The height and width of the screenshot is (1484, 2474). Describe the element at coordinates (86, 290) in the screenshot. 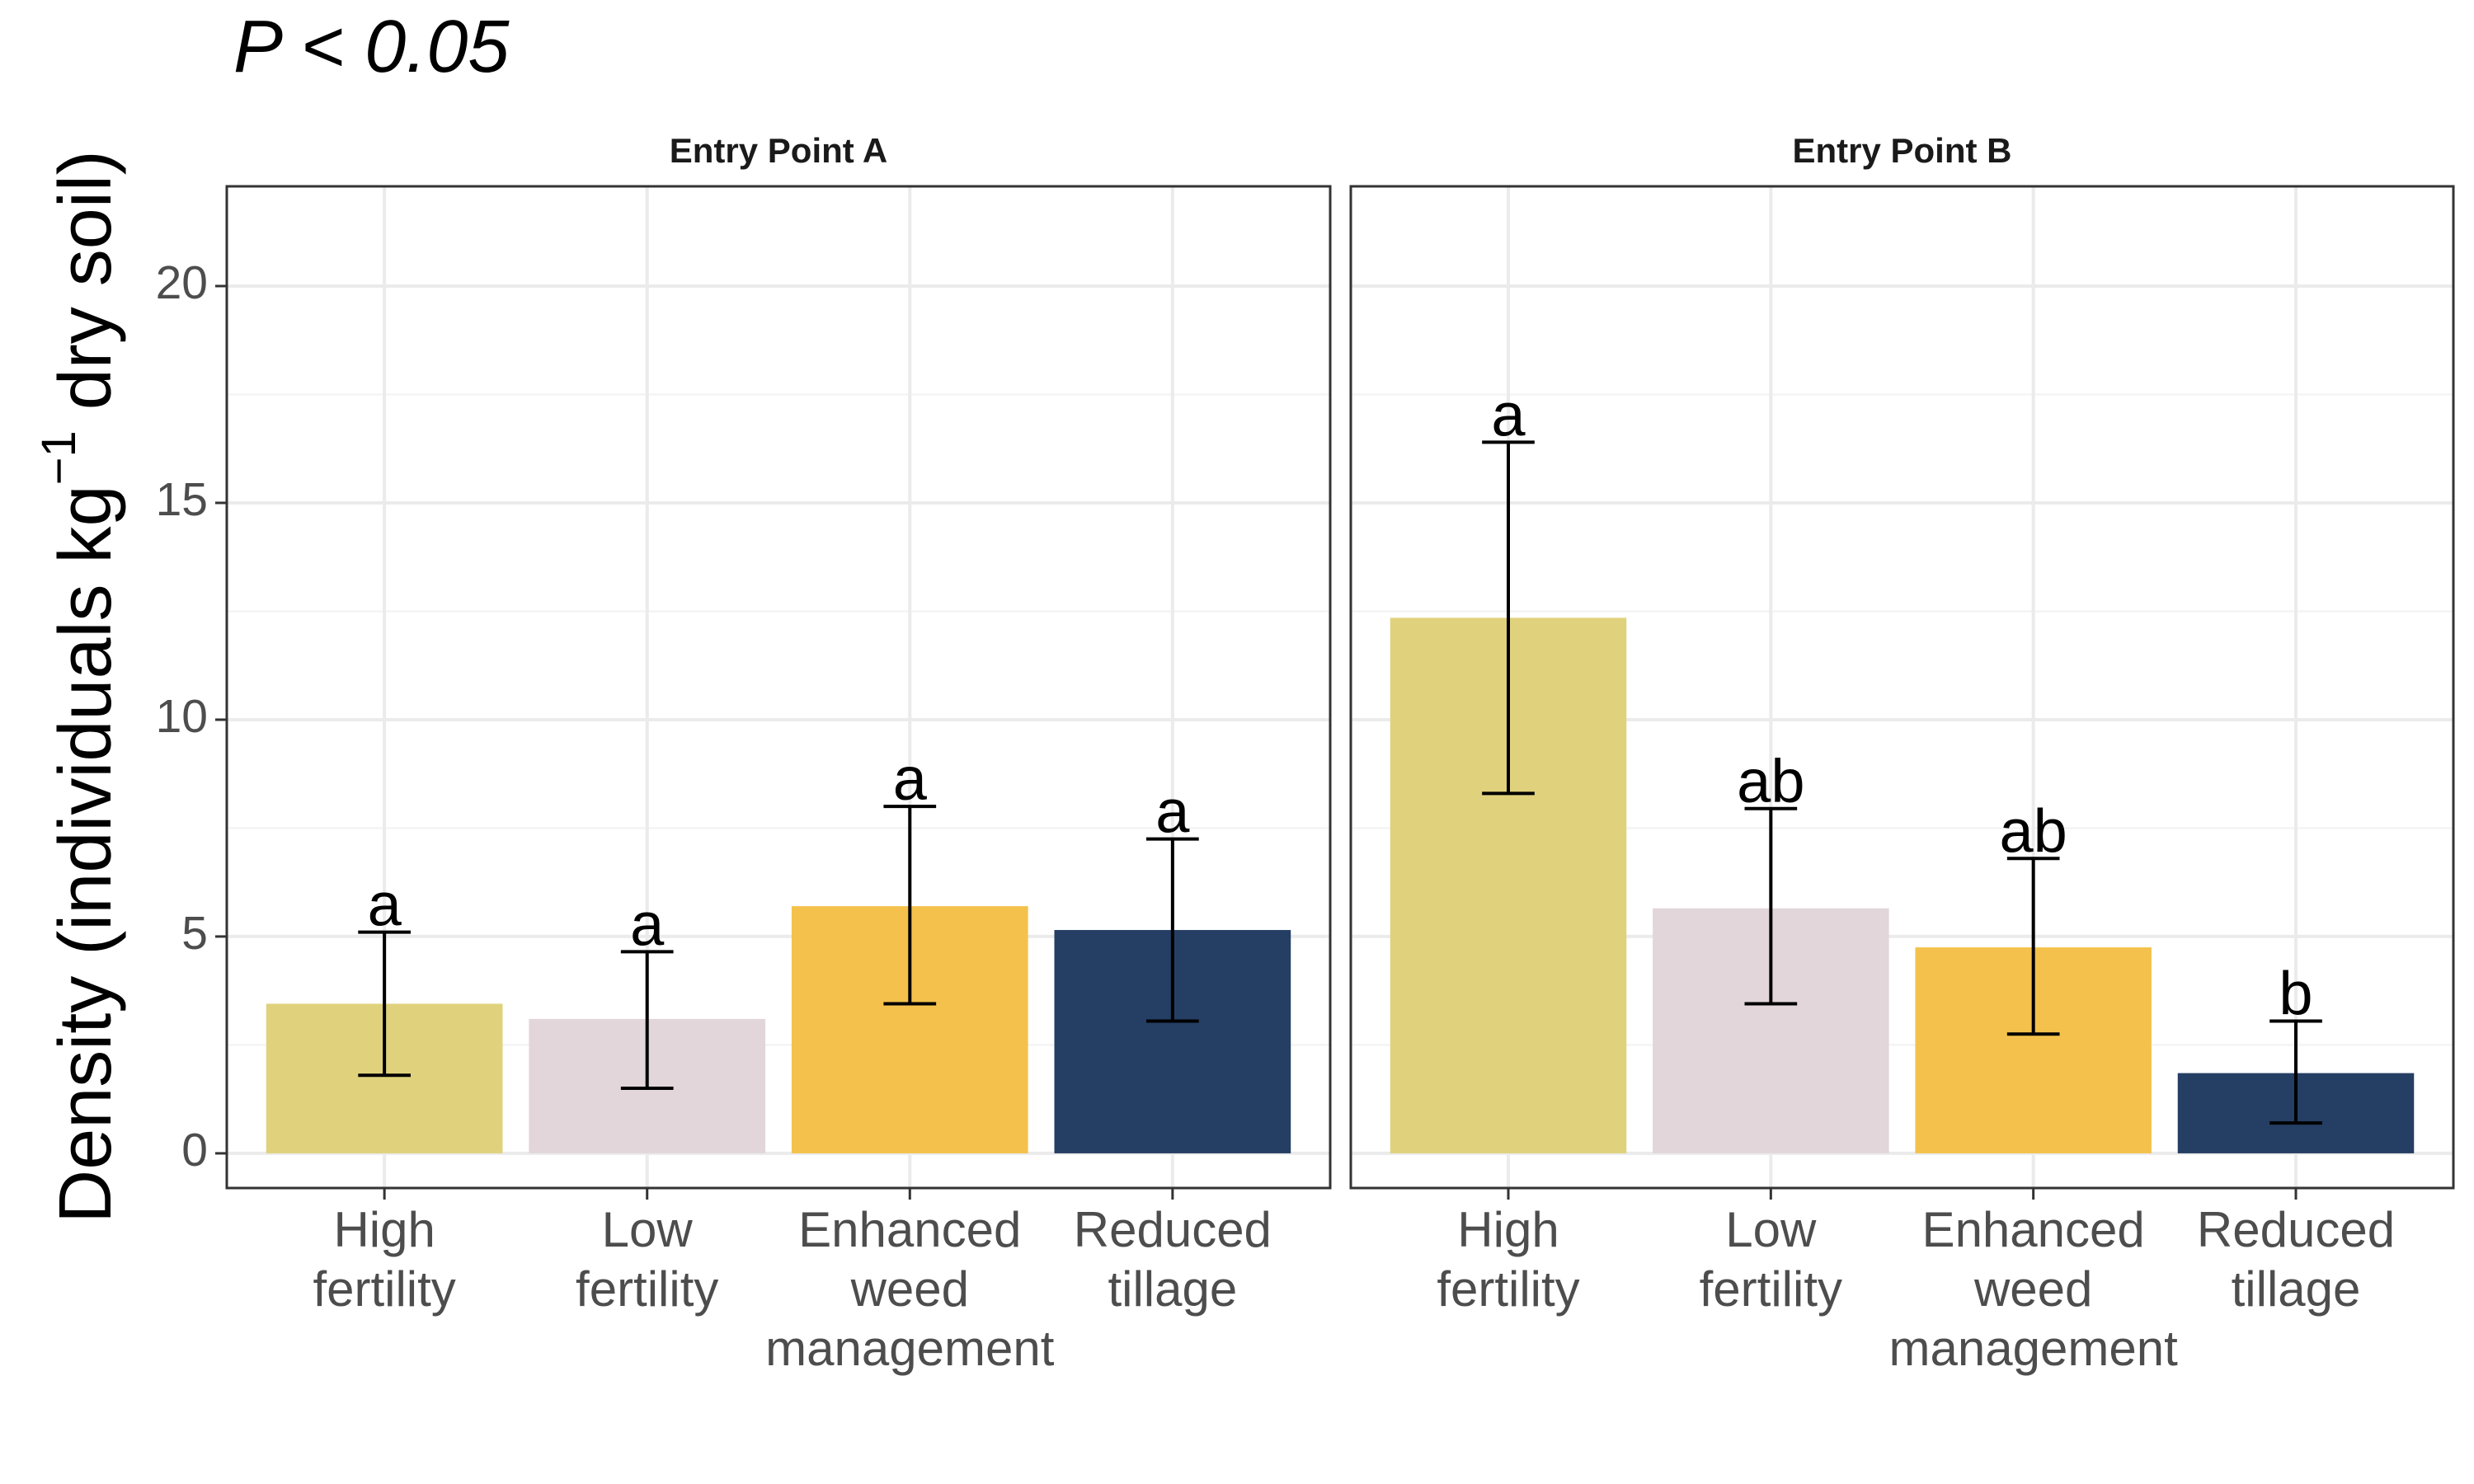

I see `y-axis-label-part: dry soil)` at that location.